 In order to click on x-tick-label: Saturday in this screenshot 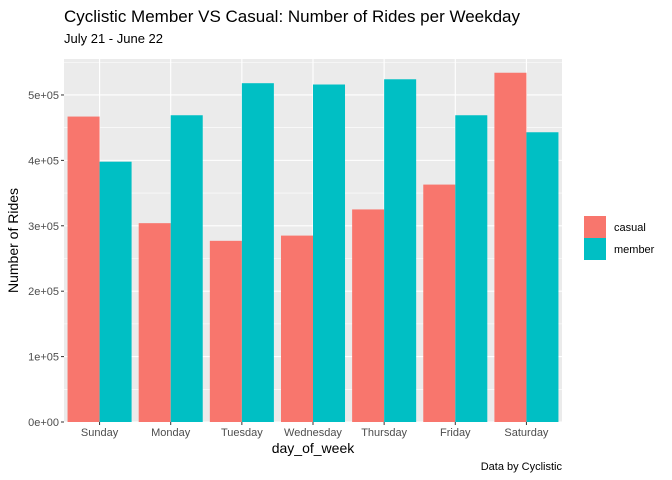, I will do `click(526, 433)`.